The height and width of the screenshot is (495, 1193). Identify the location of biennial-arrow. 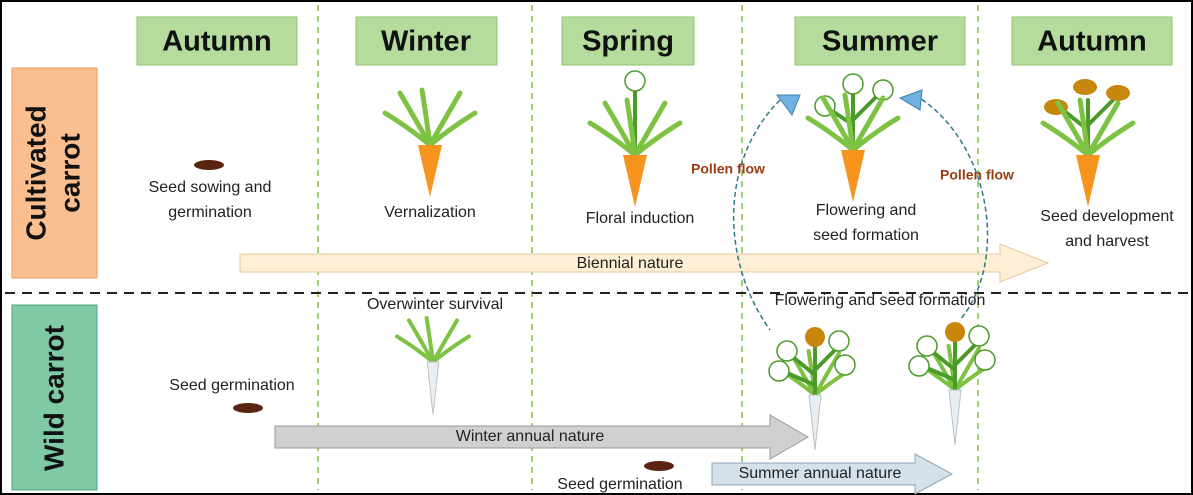
(644, 263).